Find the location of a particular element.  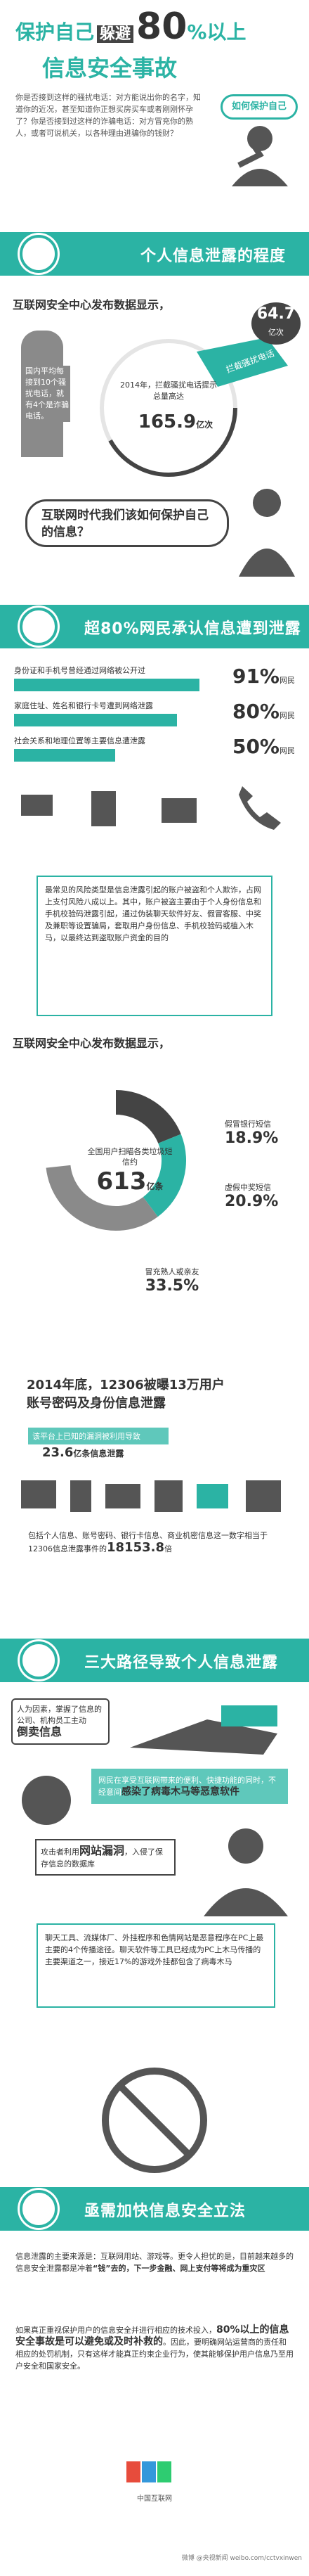

donut-center-value: 613亿条 is located at coordinates (130, 1181).